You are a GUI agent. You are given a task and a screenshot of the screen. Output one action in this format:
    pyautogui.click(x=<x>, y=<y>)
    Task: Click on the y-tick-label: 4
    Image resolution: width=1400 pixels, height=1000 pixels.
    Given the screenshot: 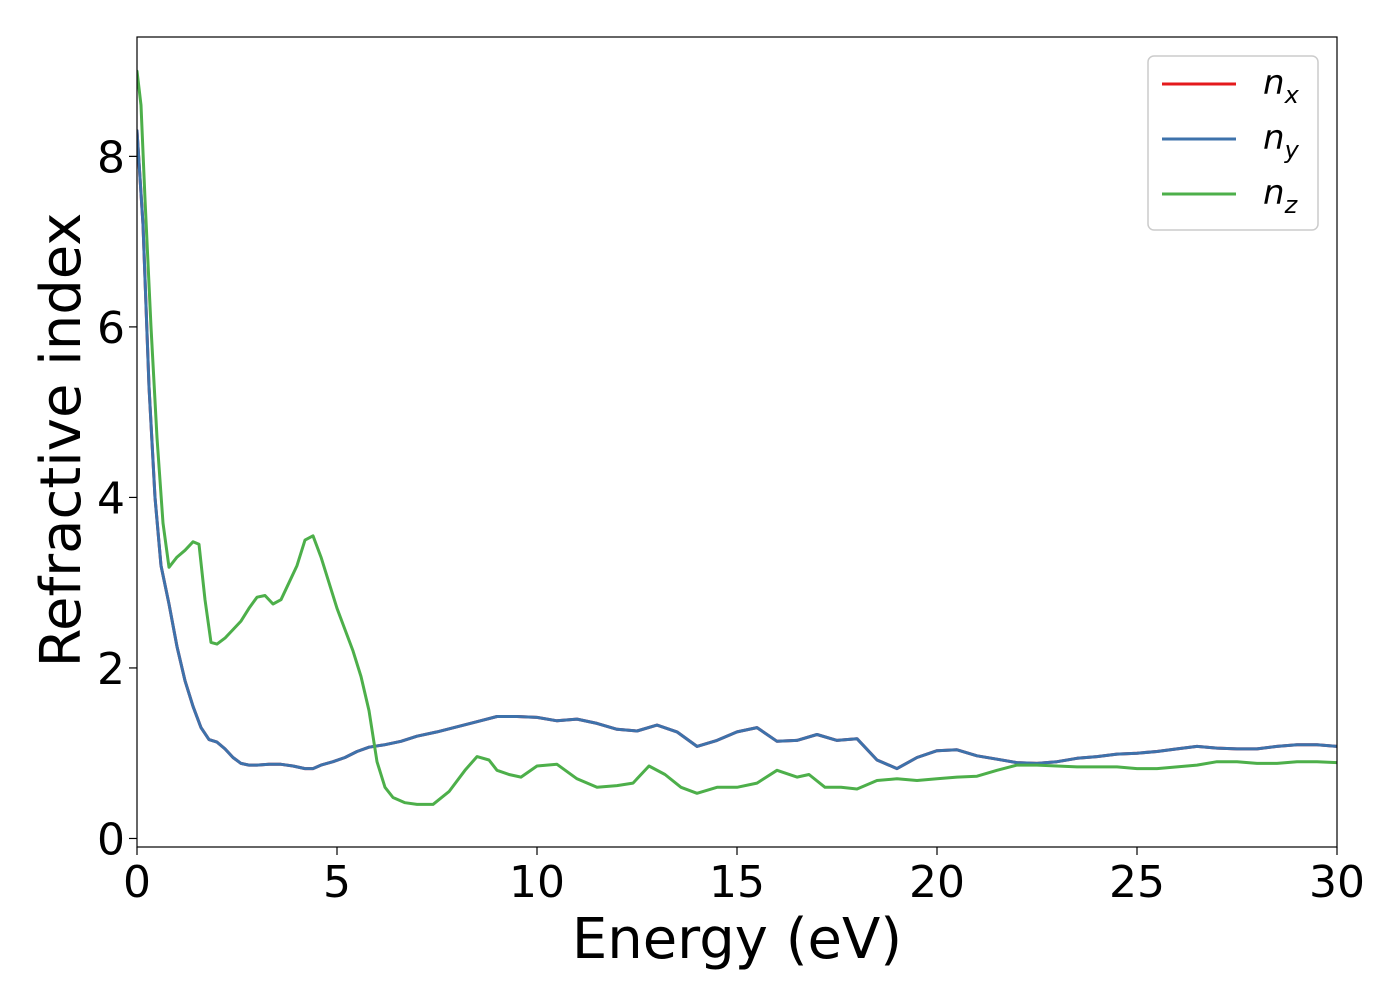 What is the action you would take?
    pyautogui.click(x=111, y=498)
    